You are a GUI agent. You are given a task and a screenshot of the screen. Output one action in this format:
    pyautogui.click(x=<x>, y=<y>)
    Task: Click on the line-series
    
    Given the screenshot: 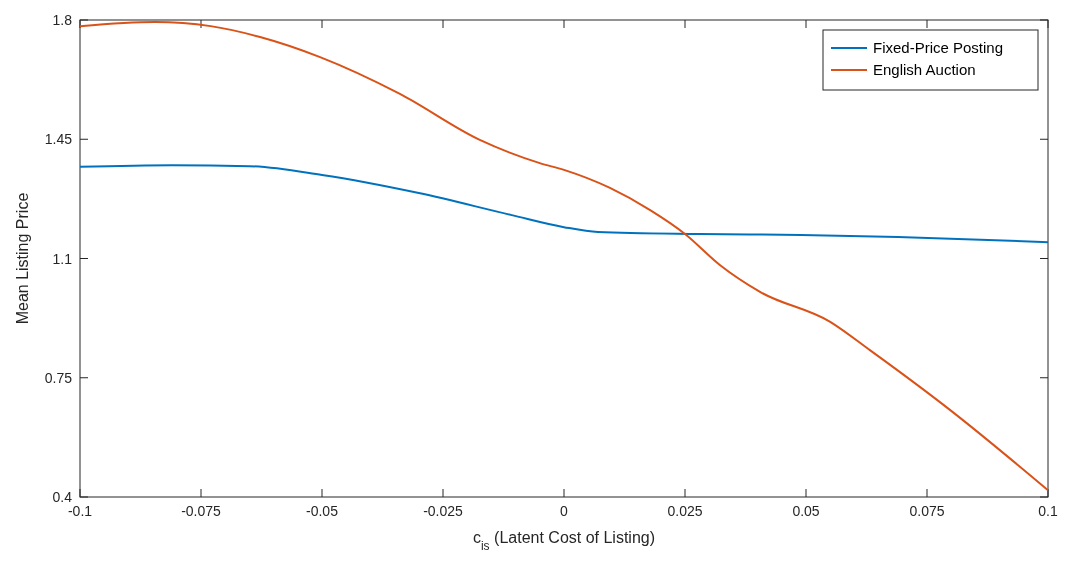 What is the action you would take?
    pyautogui.click(x=564, y=204)
    